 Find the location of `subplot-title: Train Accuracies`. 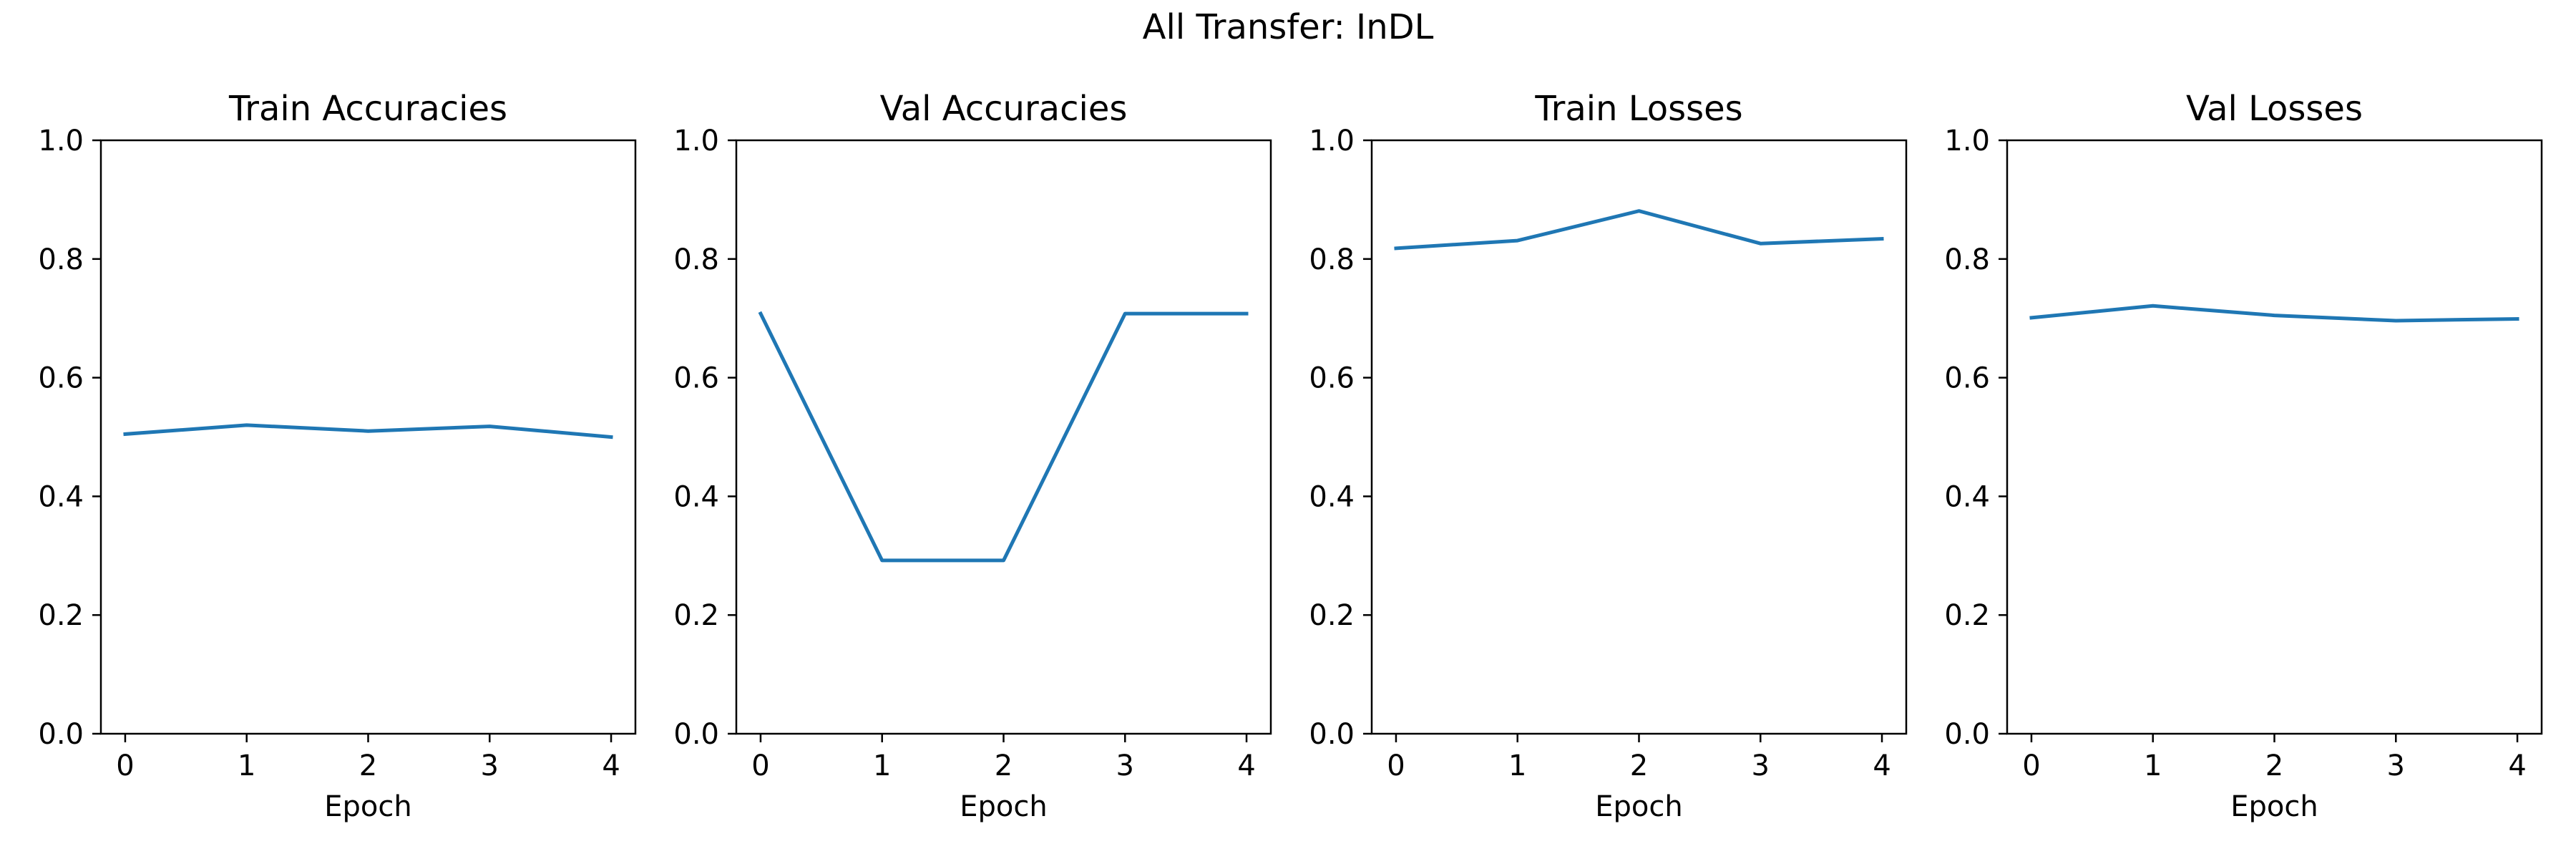

subplot-title: Train Accuracies is located at coordinates (367, 109).